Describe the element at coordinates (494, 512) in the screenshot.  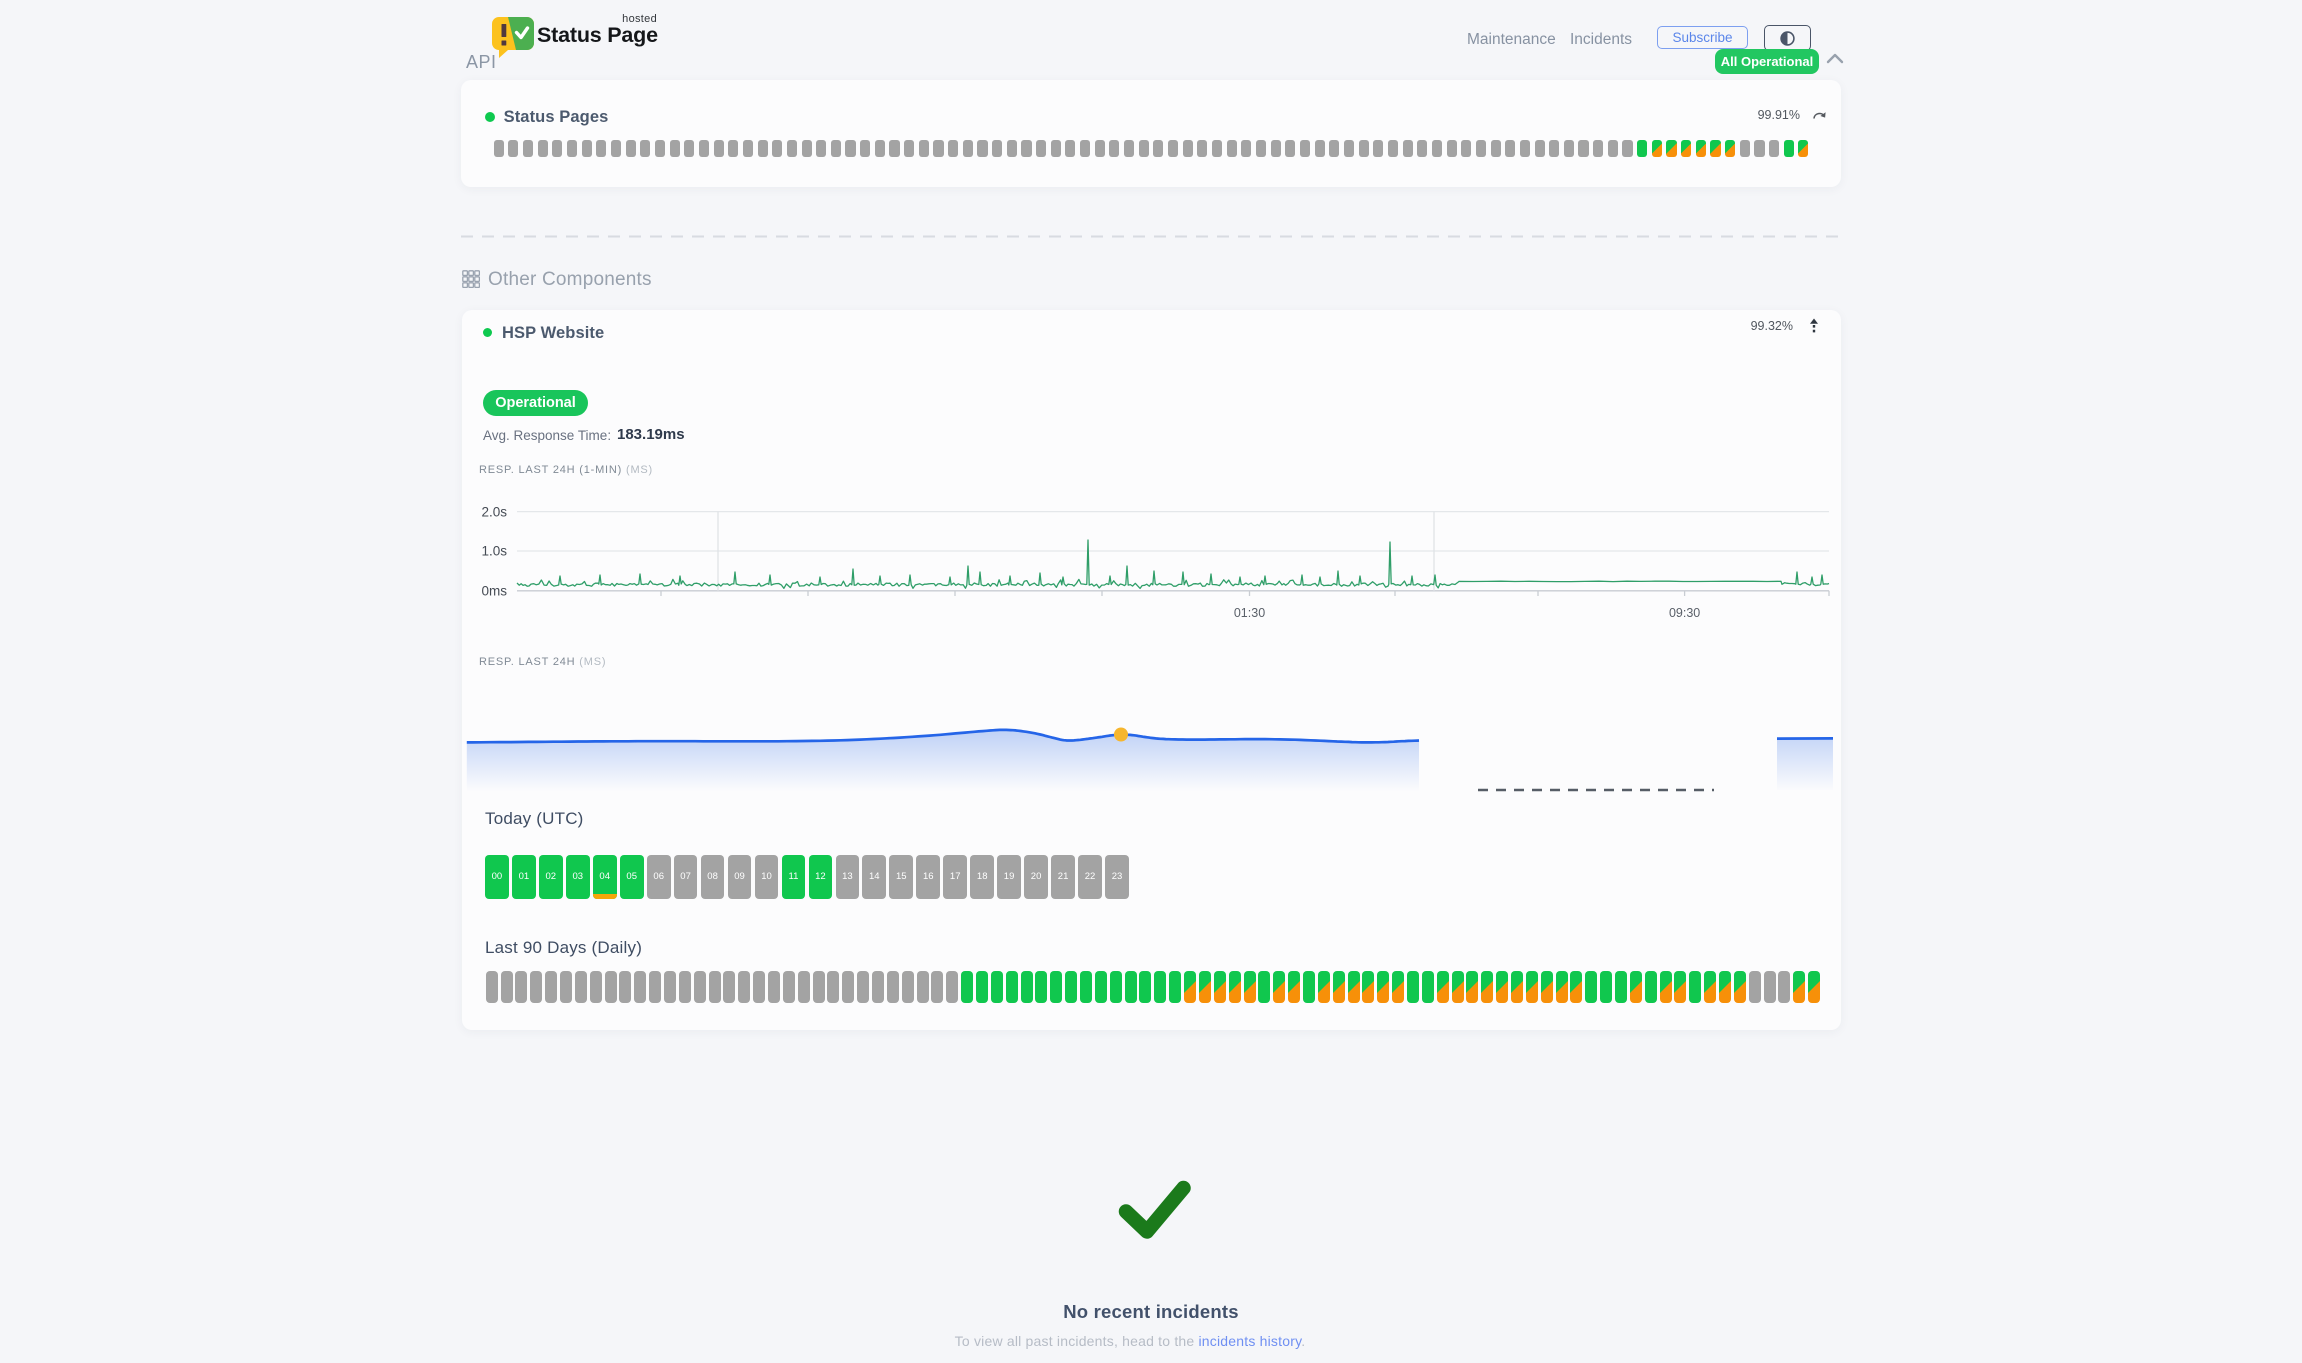
I see `svg-text: 2.0s` at that location.